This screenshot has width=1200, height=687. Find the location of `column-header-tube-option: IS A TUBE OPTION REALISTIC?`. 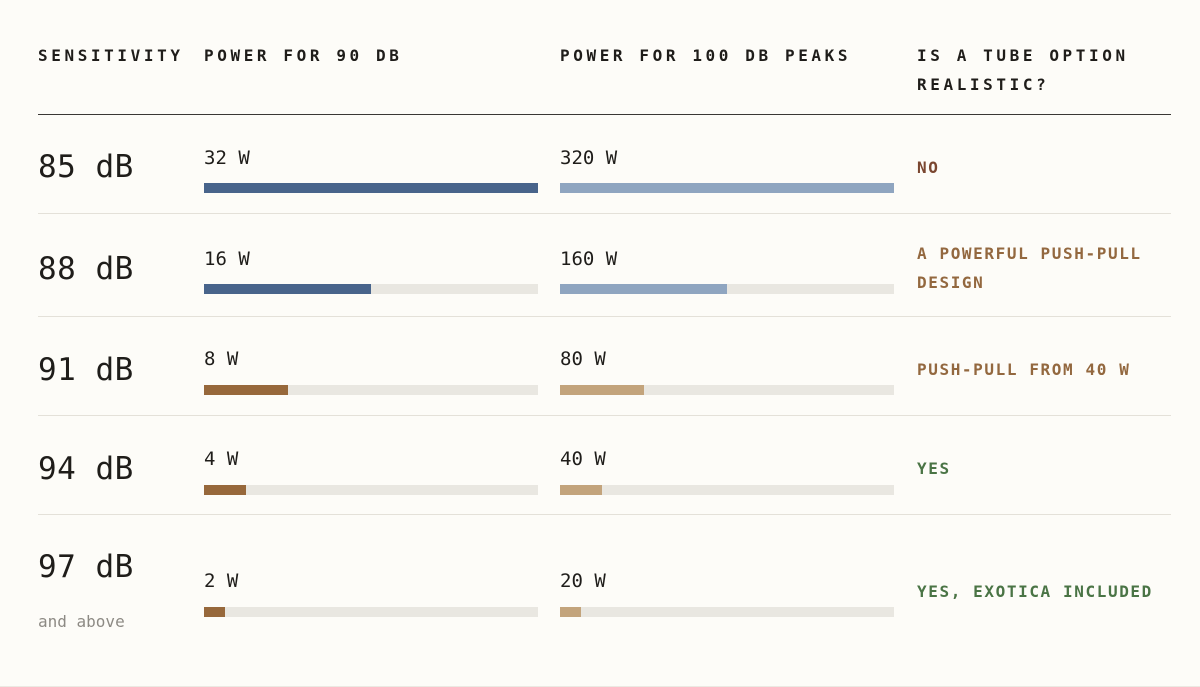

column-header-tube-option: IS A TUBE OPTION REALISTIC? is located at coordinates (1023, 70).